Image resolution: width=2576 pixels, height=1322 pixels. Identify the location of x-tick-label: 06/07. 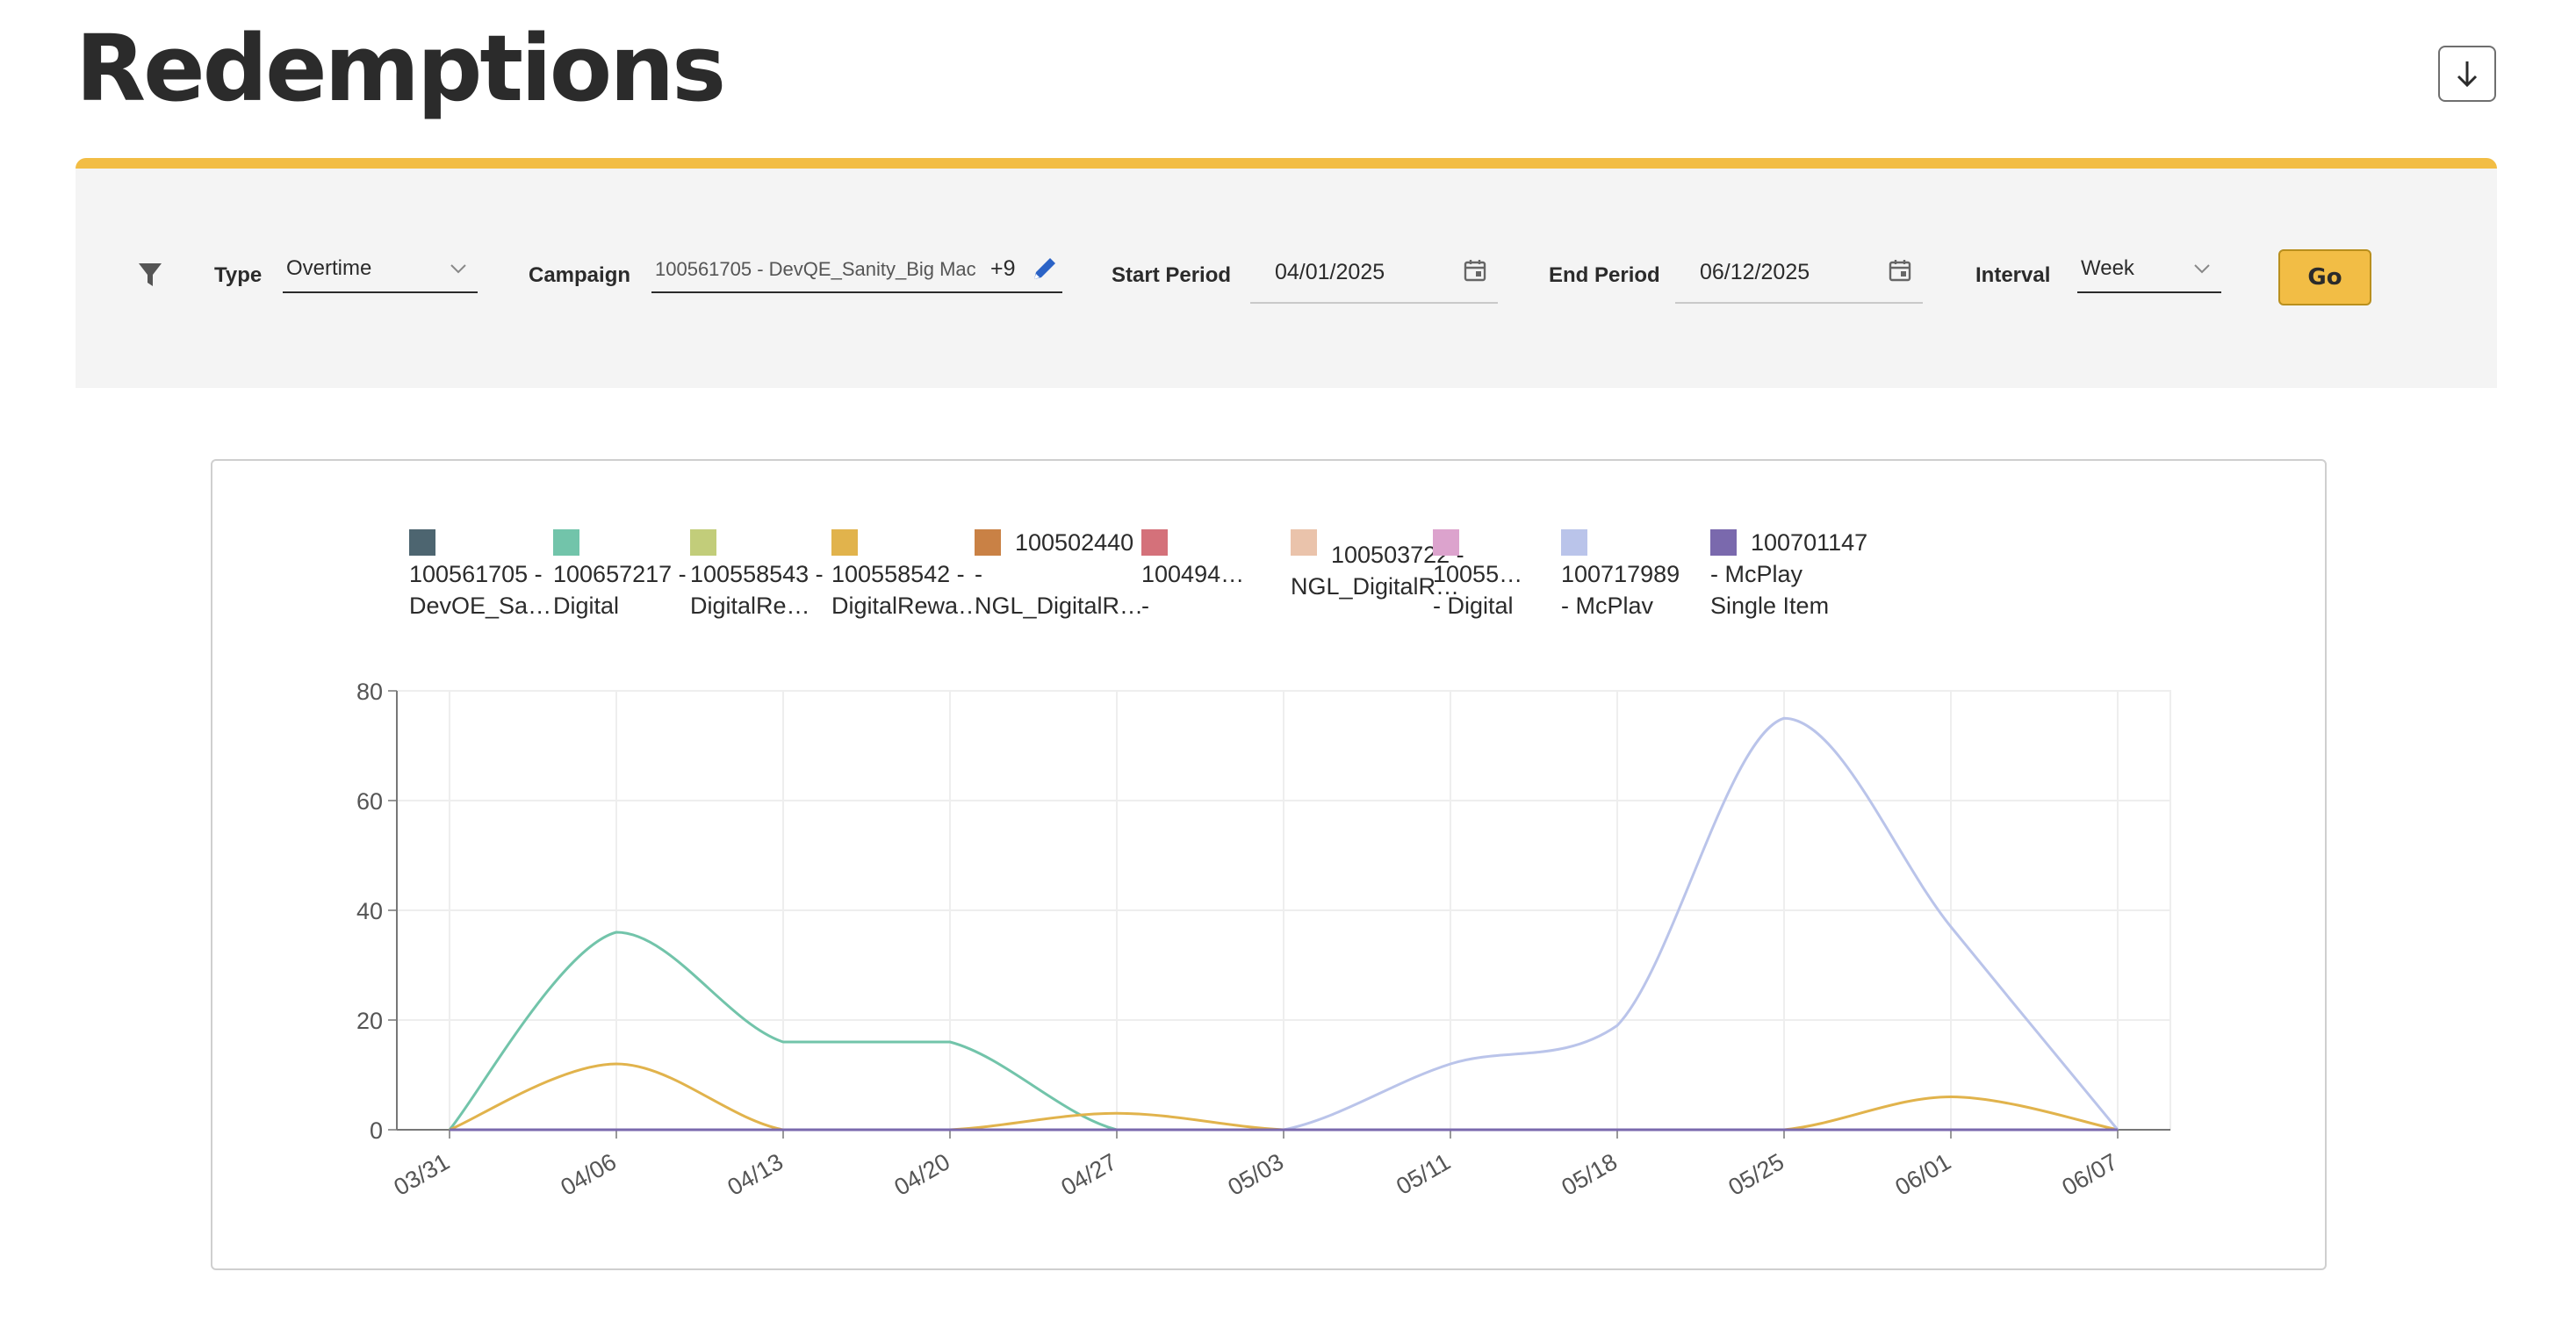
(2089, 1174).